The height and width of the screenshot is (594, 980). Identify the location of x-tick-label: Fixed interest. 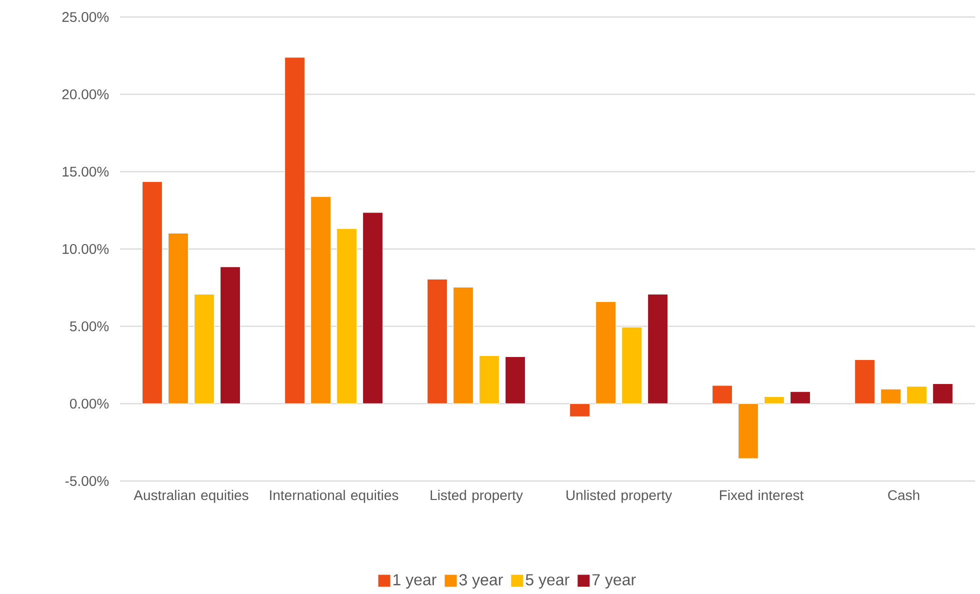
(762, 495).